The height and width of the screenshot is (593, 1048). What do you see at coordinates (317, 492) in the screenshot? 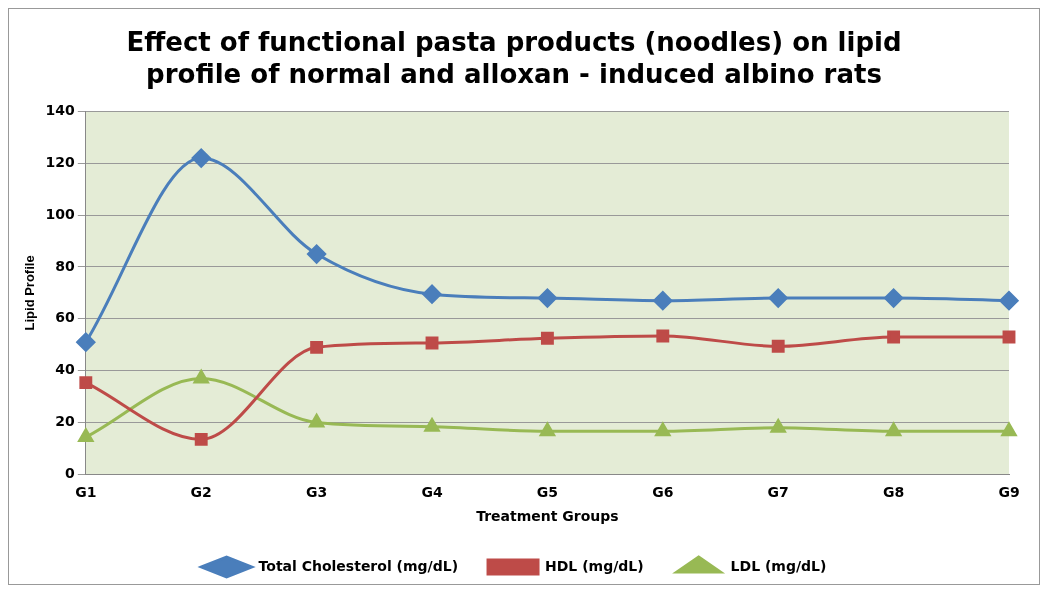
I see `x-tick-label: G3` at bounding box center [317, 492].